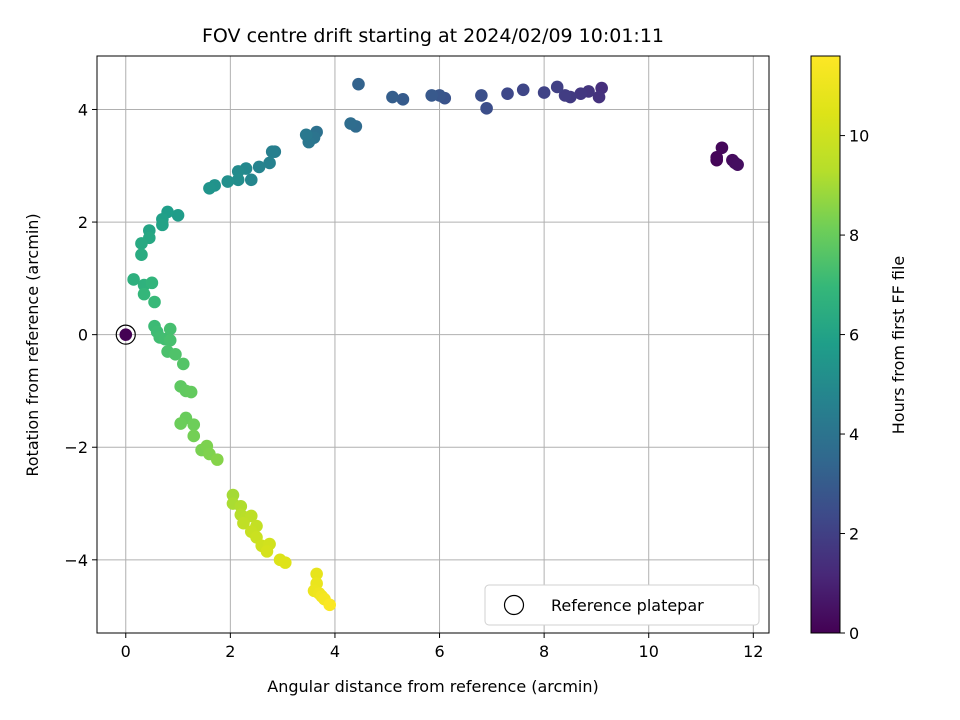 This screenshot has height=720, width=960. What do you see at coordinates (898, 345) in the screenshot?
I see `colorbar-label: Hours from first FF file` at bounding box center [898, 345].